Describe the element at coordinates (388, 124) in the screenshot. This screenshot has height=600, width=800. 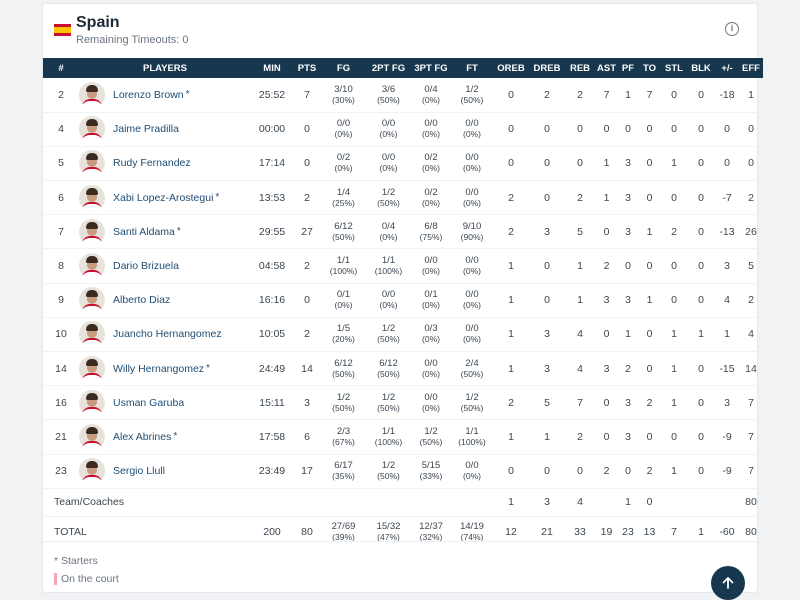
I see `two-point-fg-made: 0/0` at that location.